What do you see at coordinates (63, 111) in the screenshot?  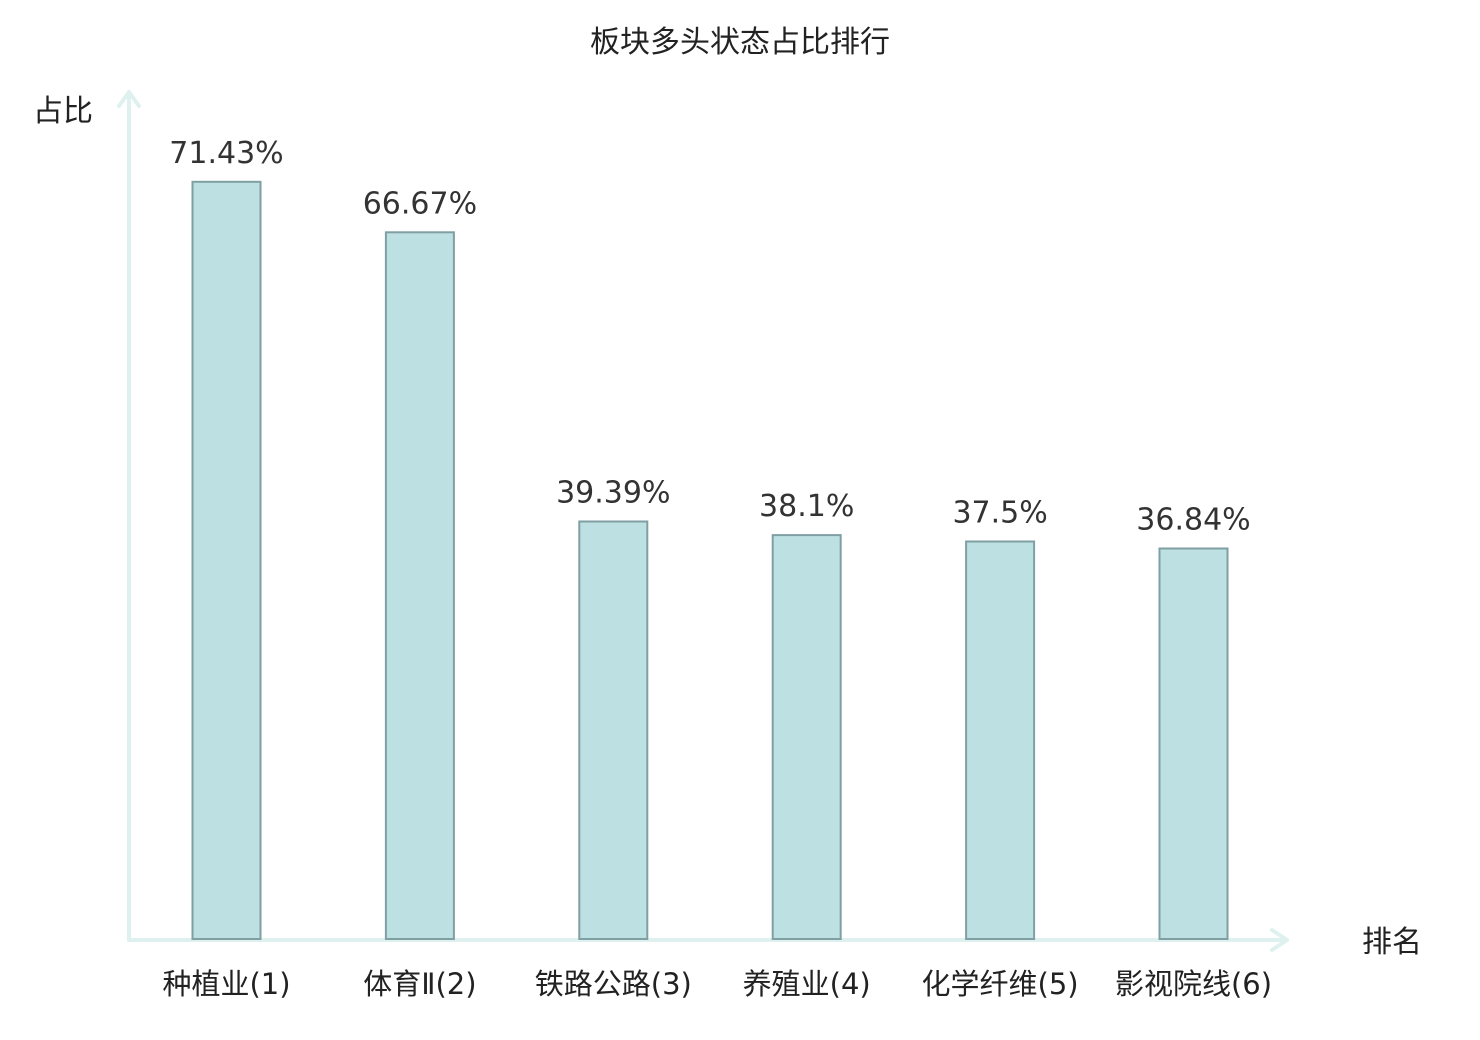 I see `y-axis-label: 占比` at bounding box center [63, 111].